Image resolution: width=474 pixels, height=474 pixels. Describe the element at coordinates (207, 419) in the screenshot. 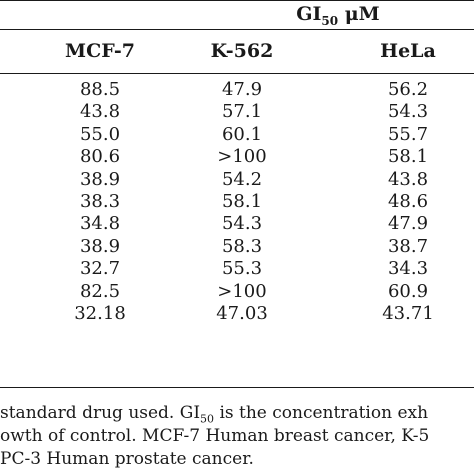

I see `footnote-1-subscript: 50` at that location.